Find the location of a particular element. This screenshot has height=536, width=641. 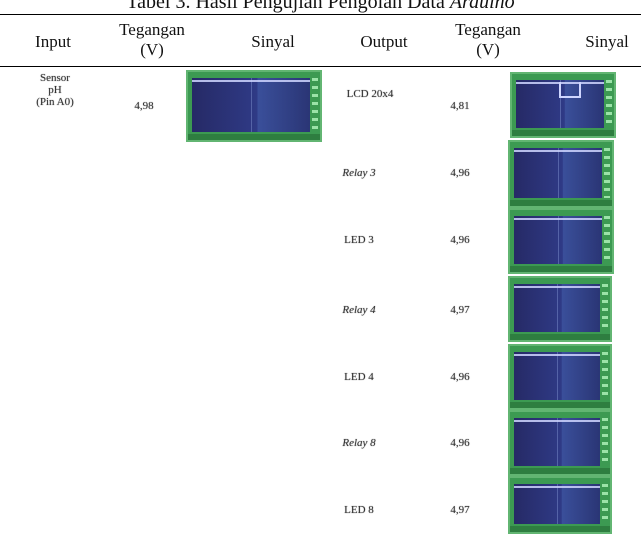

output-voltage-led8: 4,97 is located at coordinates (460, 510).